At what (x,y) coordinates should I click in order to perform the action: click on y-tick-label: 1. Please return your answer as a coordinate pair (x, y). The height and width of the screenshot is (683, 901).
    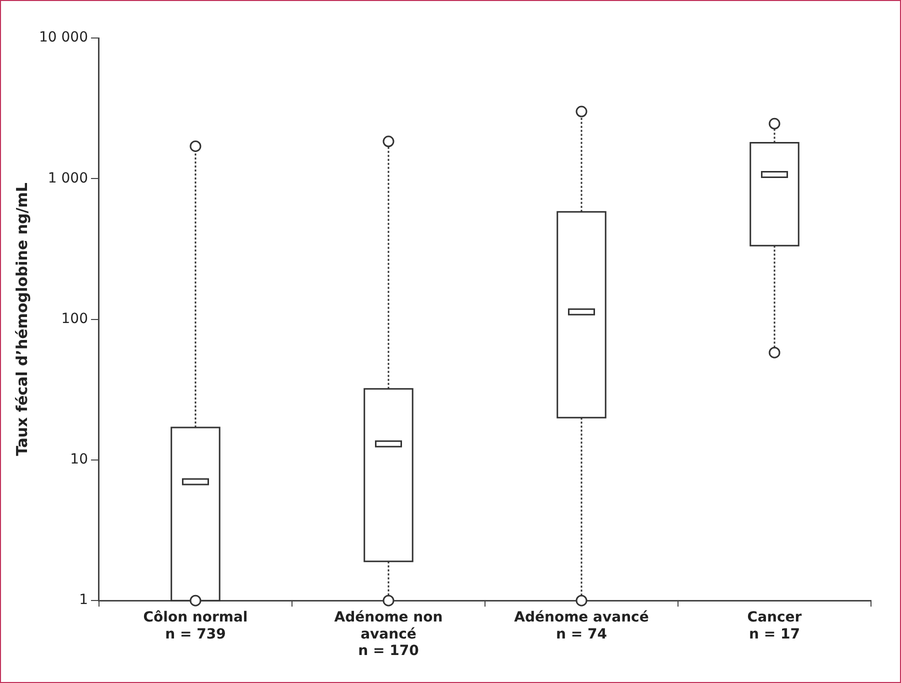
    Looking at the image, I should click on (83, 600).